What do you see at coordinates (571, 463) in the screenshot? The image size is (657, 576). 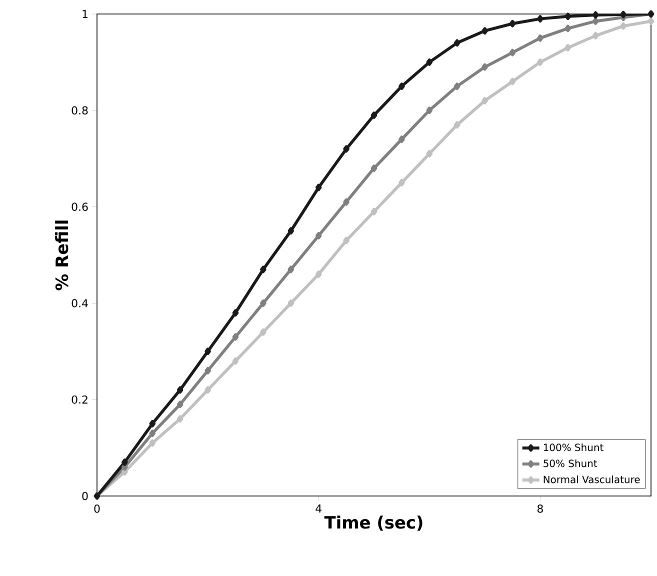 I see `legend-label: 50% Shunt` at bounding box center [571, 463].